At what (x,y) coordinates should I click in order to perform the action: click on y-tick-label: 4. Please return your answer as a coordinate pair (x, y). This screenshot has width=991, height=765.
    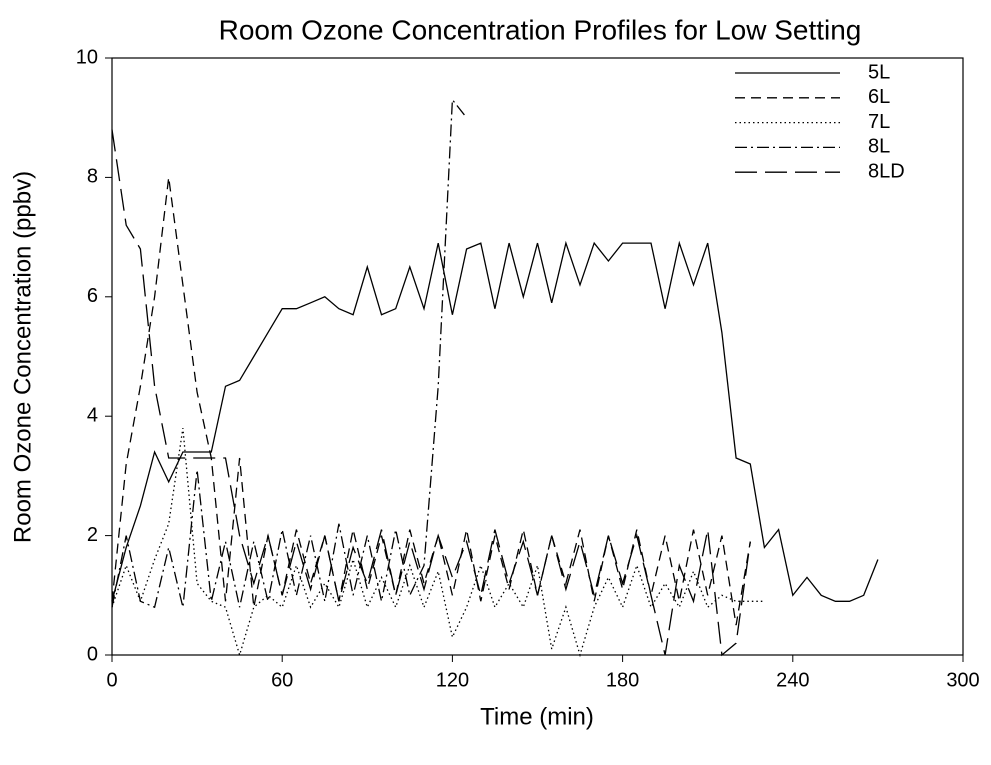
    Looking at the image, I should click on (92, 415).